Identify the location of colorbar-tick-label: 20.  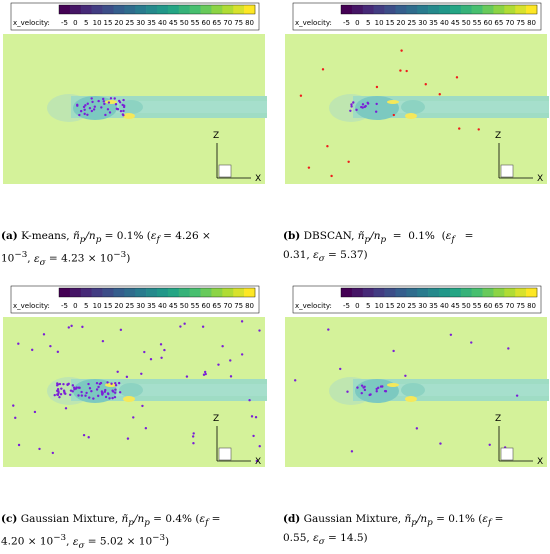
(400, 306).